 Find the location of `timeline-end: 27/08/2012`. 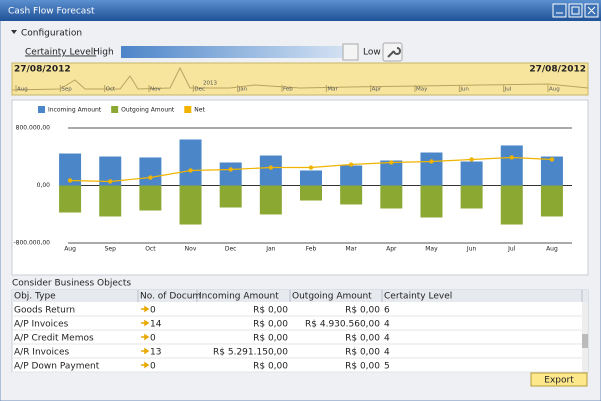

timeline-end: 27/08/2012 is located at coordinates (557, 70).